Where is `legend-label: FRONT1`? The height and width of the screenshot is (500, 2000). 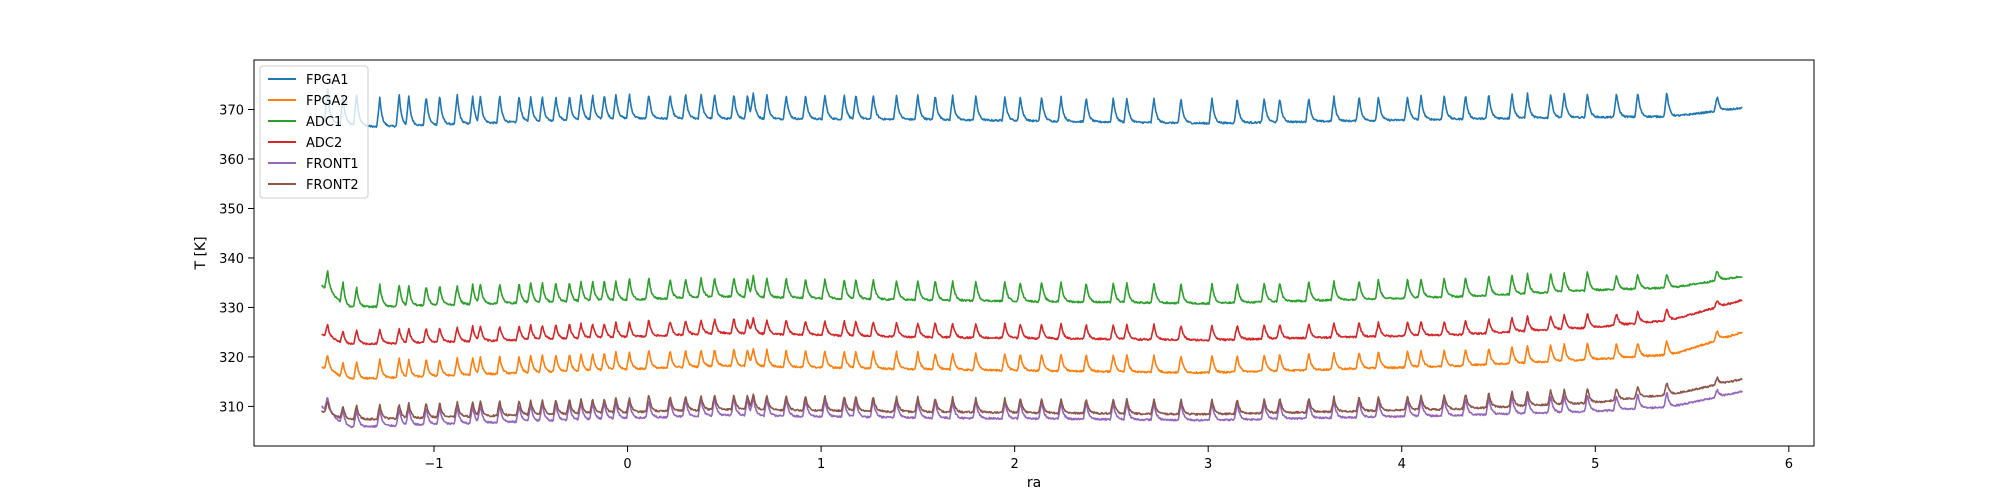
legend-label: FRONT1 is located at coordinates (332, 164).